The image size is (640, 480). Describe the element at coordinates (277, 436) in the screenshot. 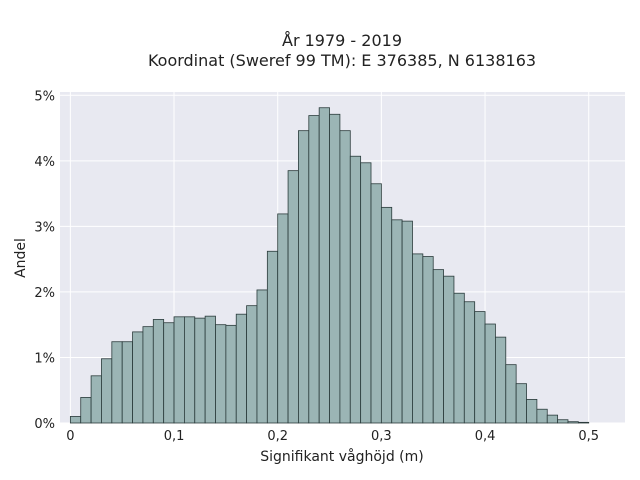

I see `x-tick-label-2: 0,2` at that location.